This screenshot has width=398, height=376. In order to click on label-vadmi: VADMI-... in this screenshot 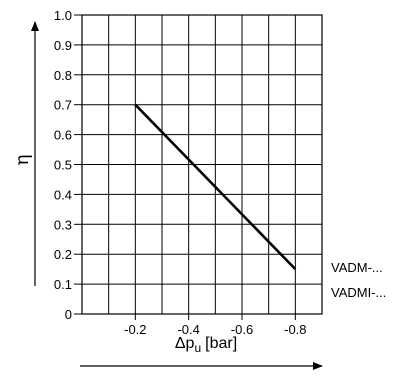, I will do `click(358, 292)`.